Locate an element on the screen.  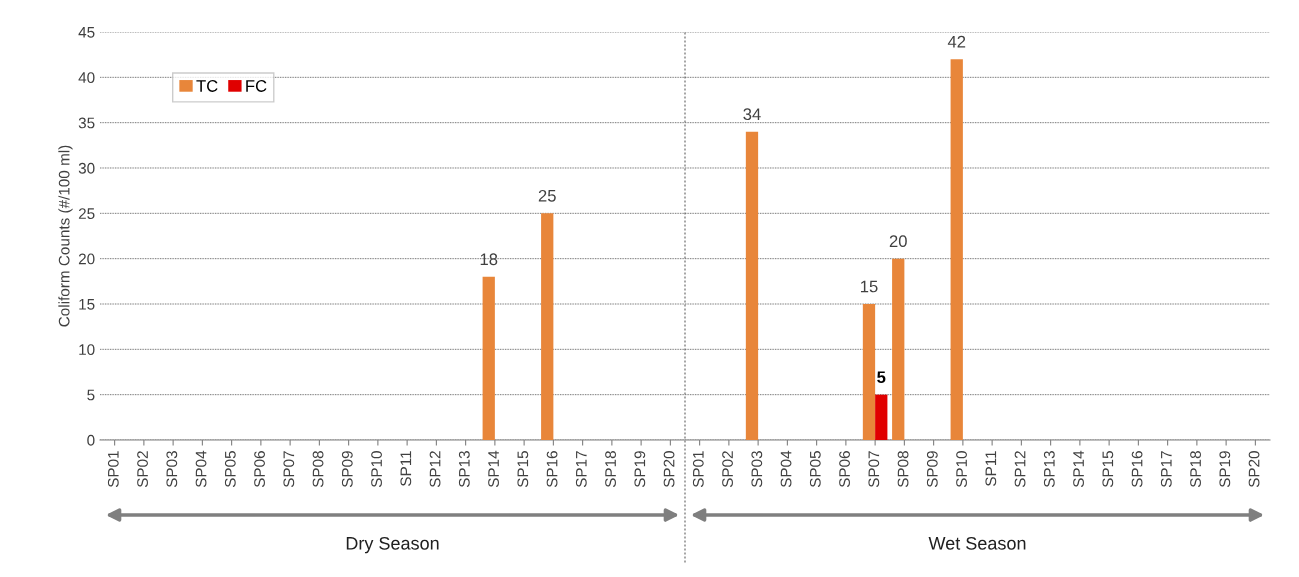
text: Wet Season is located at coordinates (977, 543).